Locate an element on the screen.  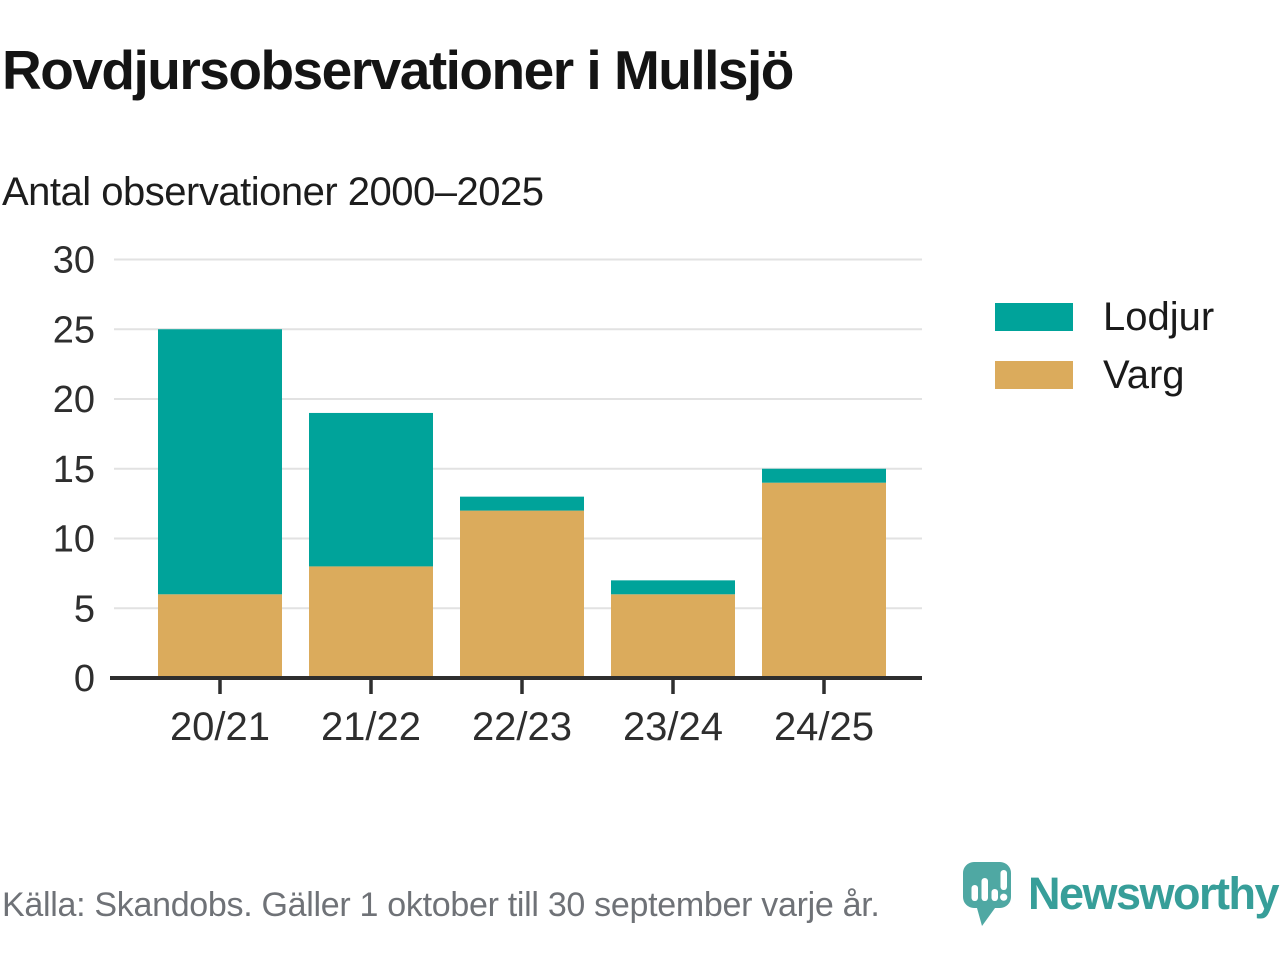
bar-segment-lodjur-24/25 is located at coordinates (824, 475).